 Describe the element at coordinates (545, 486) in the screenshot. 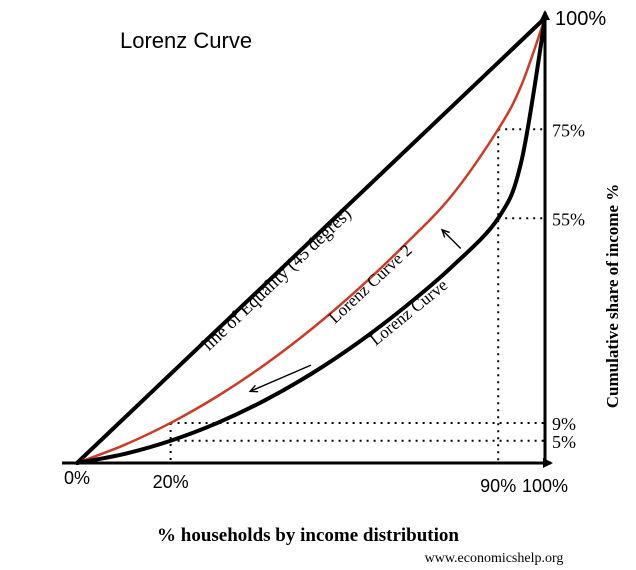

I see `x-tick-label: 100%` at that location.